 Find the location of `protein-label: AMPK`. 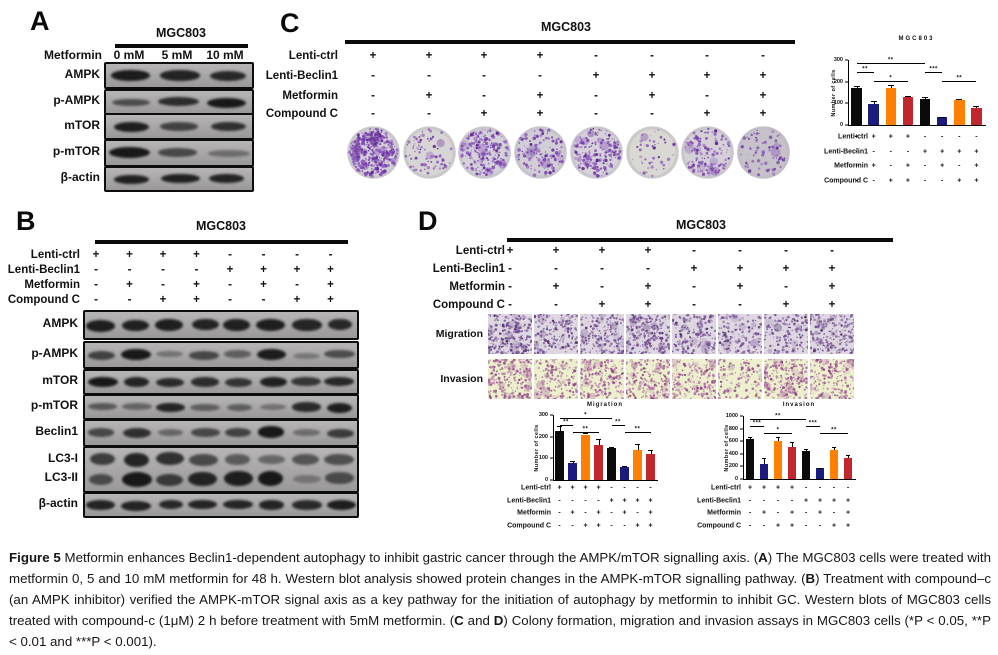

protein-label: AMPK is located at coordinates (82, 73).